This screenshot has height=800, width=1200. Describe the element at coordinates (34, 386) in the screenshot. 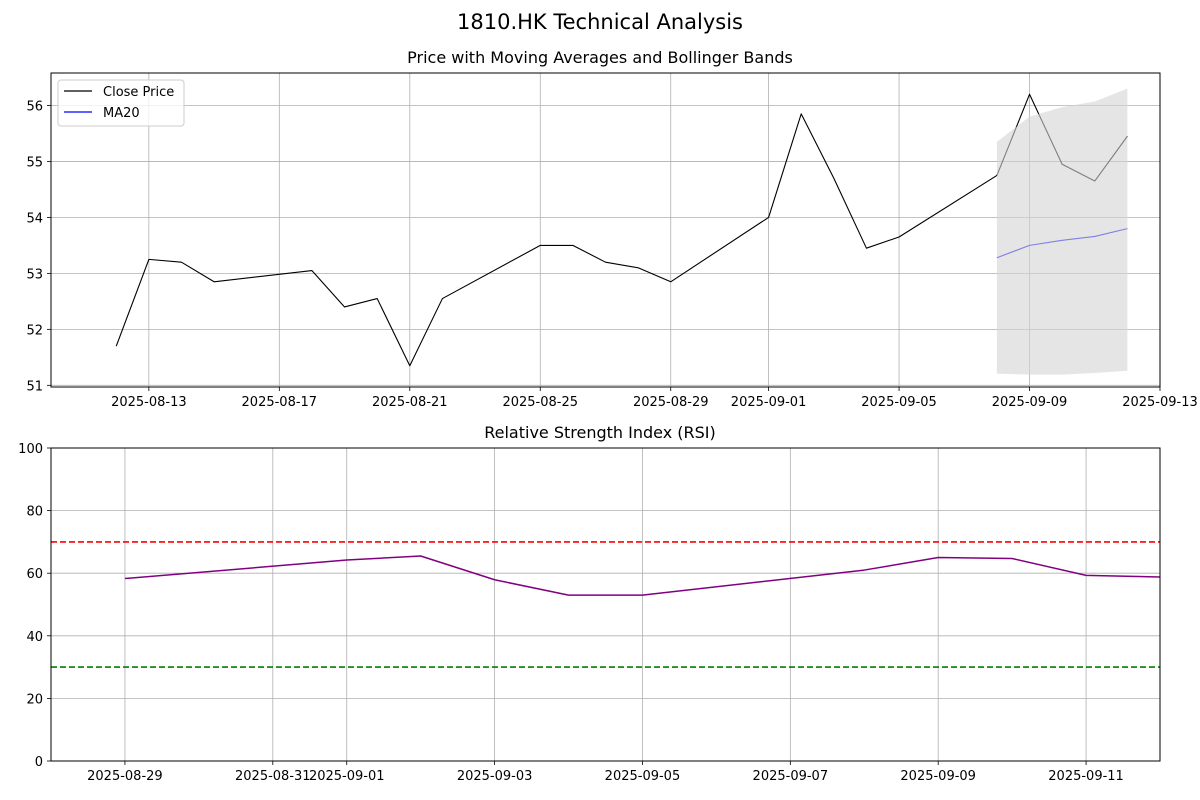

I see `price-y-tick-label: 51` at that location.